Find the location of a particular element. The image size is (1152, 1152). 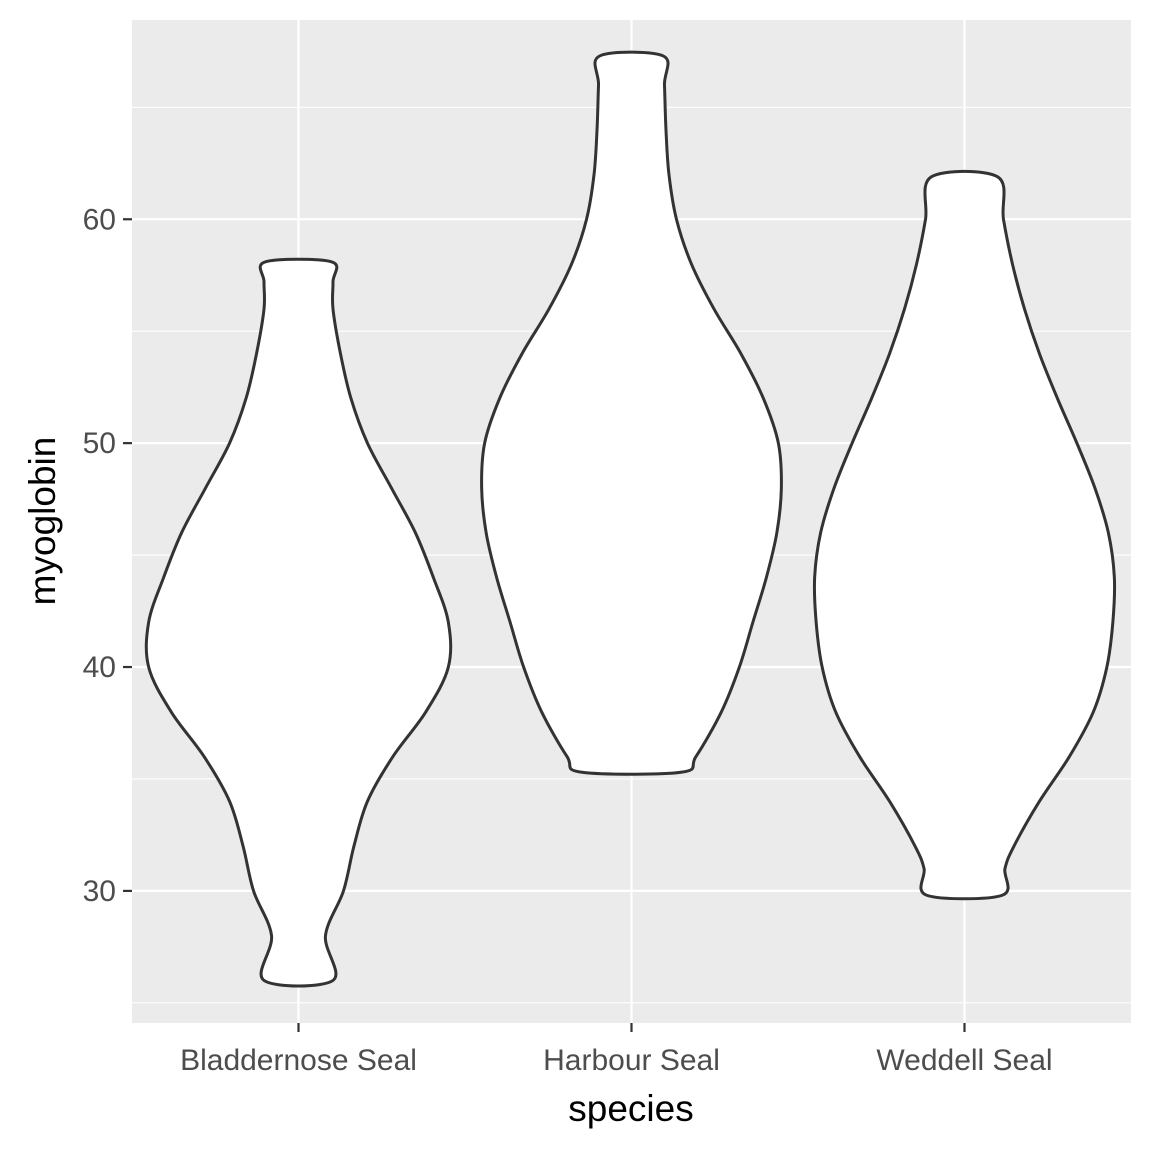

y-axis: 30 40 50 60 is located at coordinates (107, 555).